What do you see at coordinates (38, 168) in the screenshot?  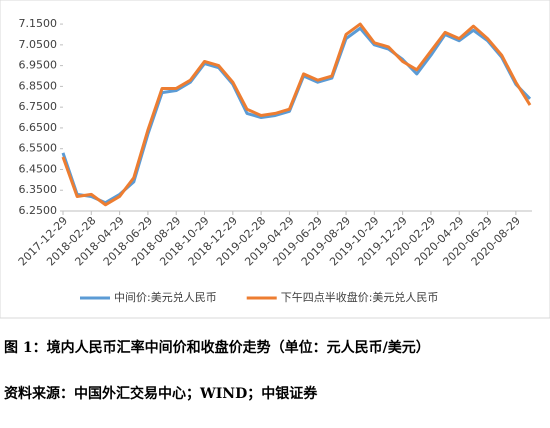 I see `y-tick-label: 6.4500` at bounding box center [38, 168].